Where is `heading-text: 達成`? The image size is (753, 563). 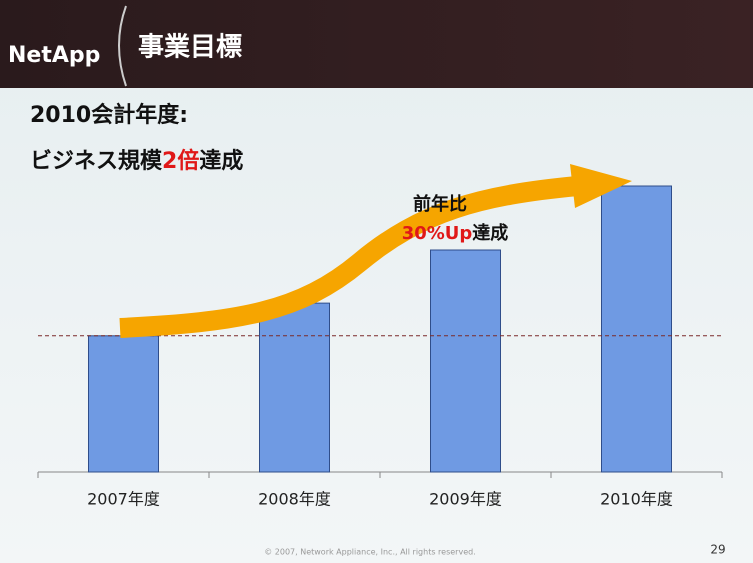 heading-text: 達成 is located at coordinates (221, 161).